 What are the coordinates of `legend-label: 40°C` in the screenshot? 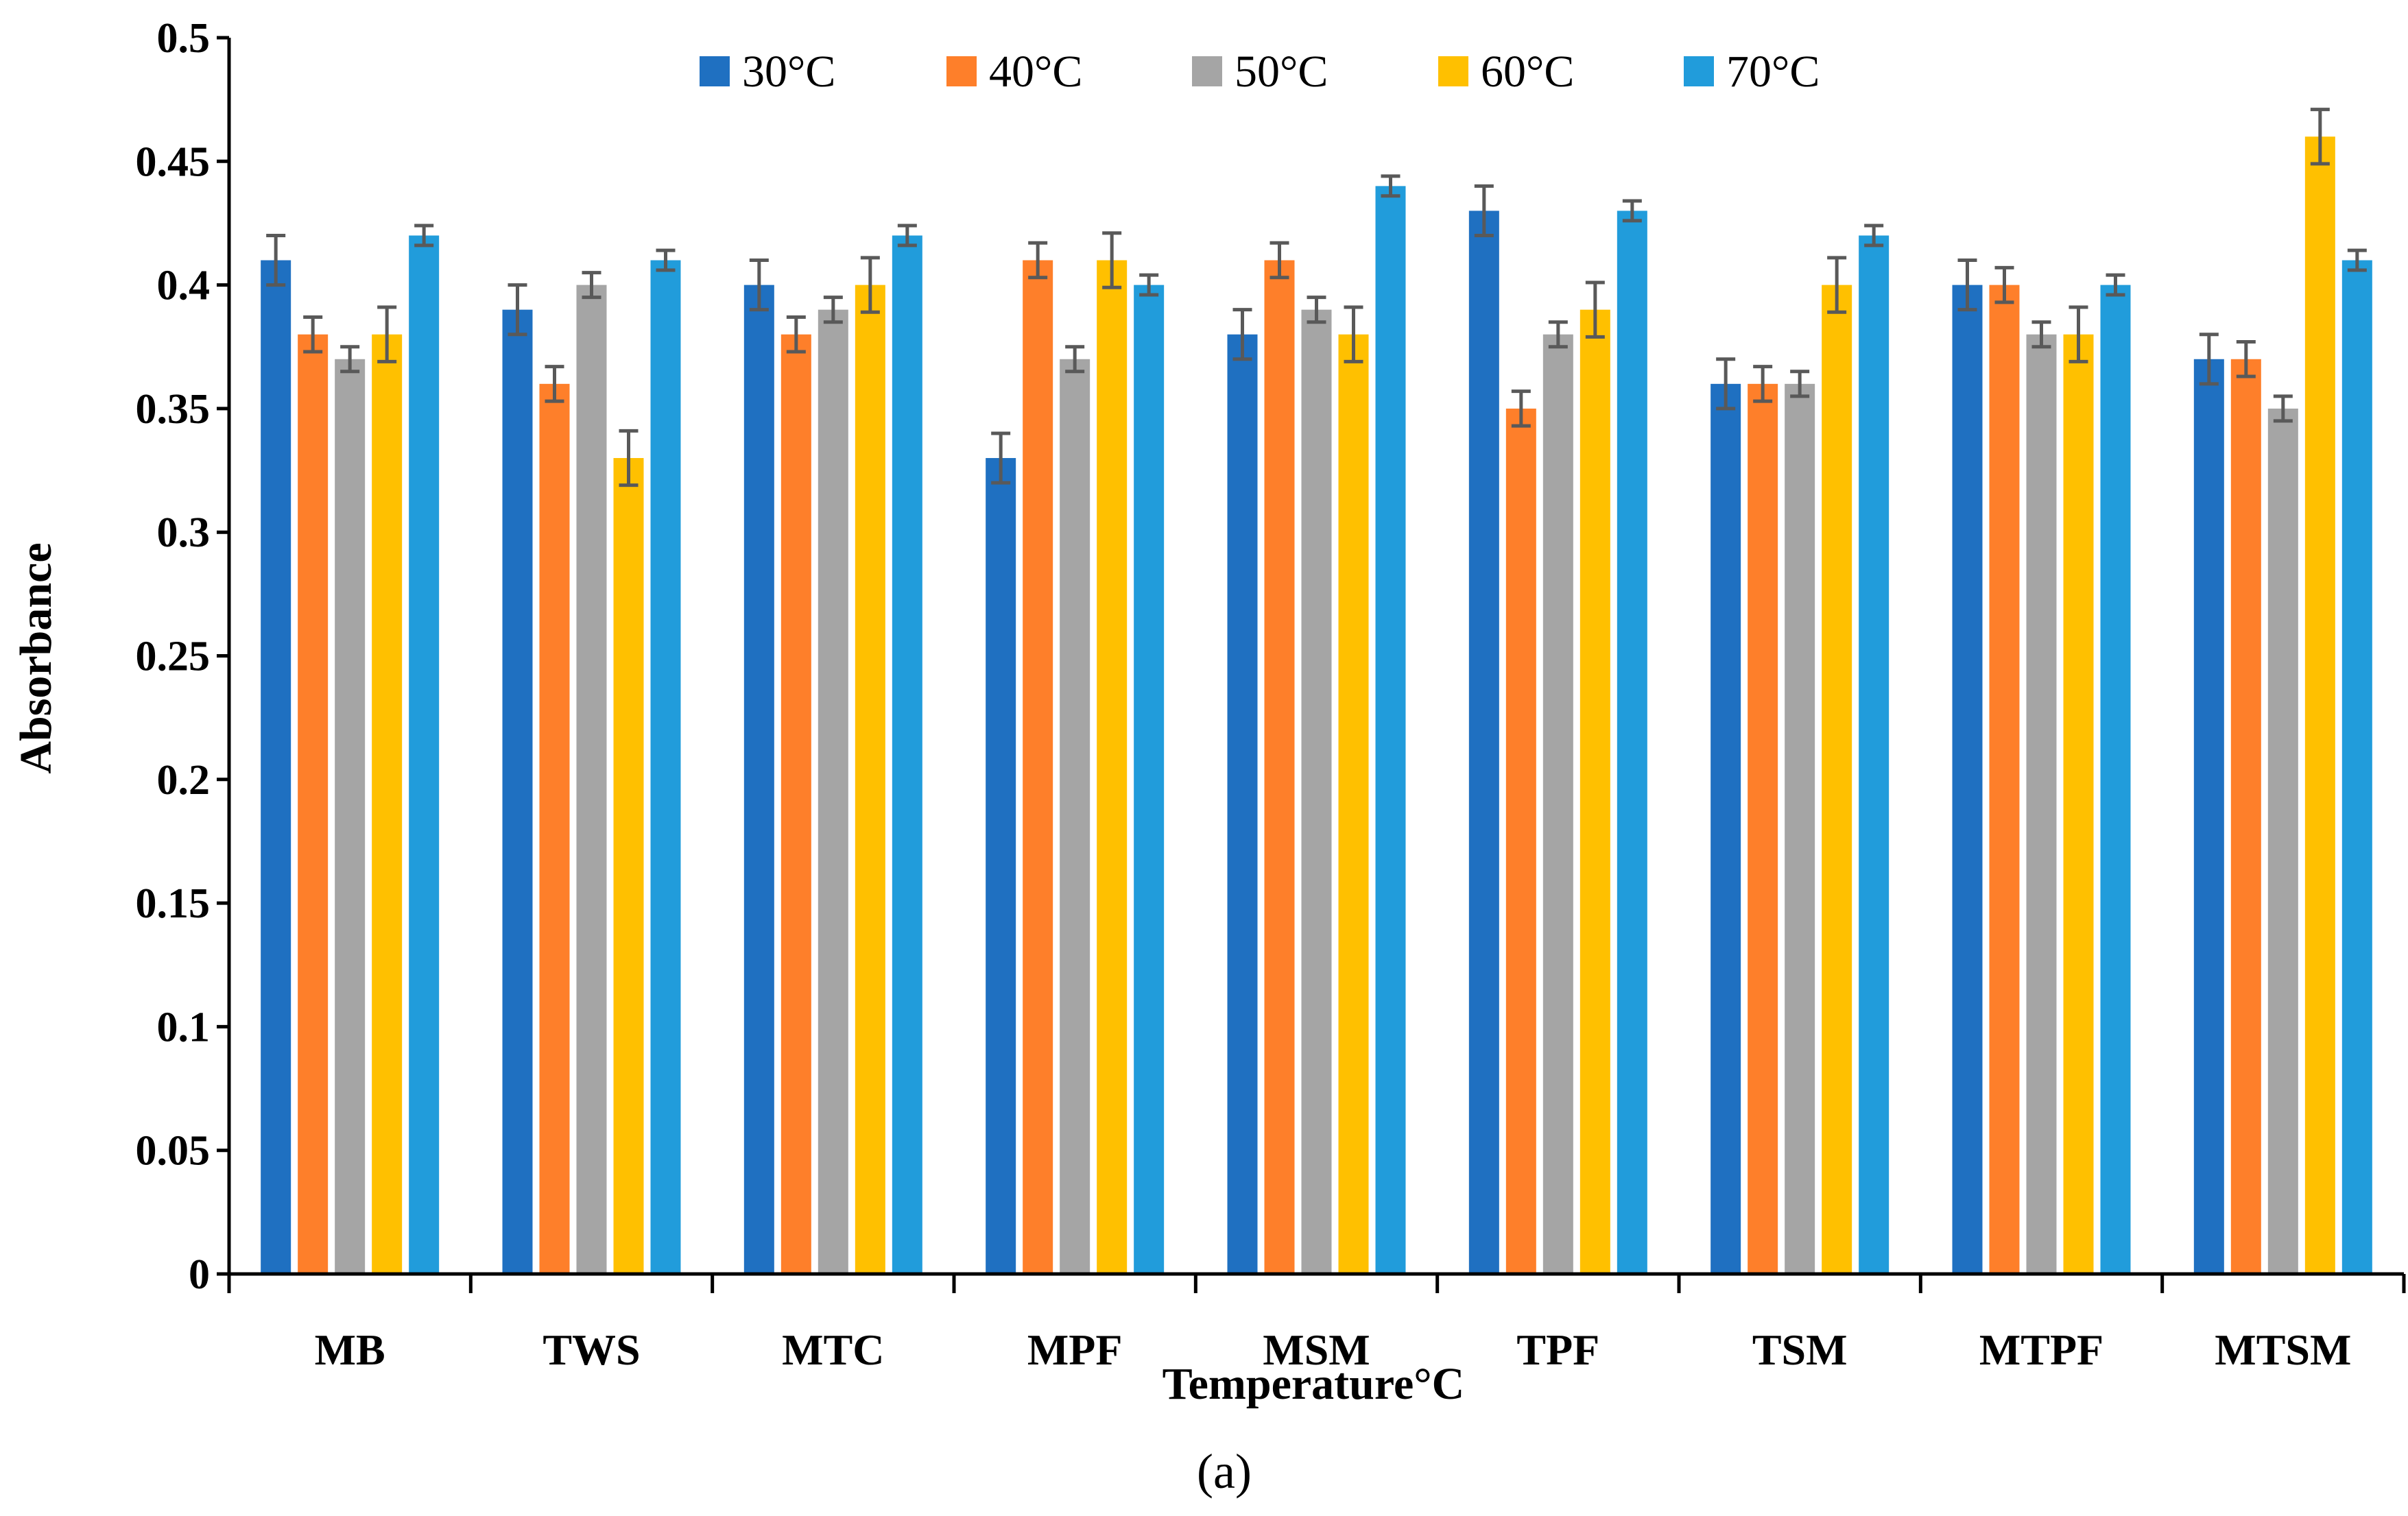 It's located at (1035, 72).